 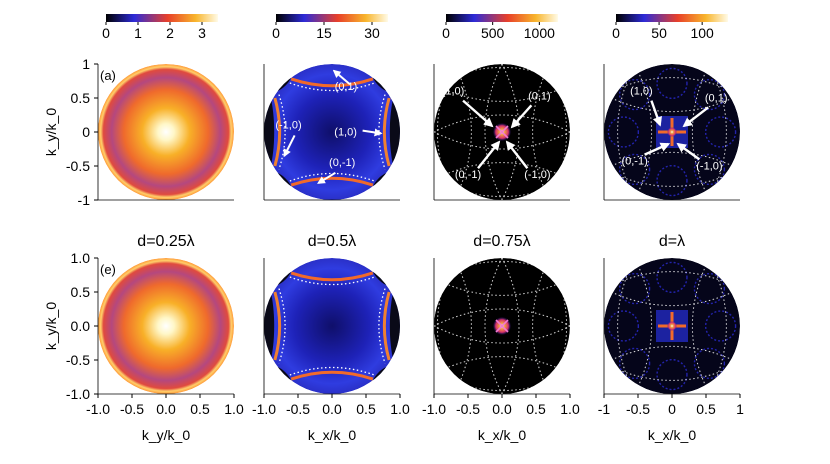 I want to click on panel: d) (1,0) (0,1) (0,-1) (-1,0), so click(x=671, y=132).